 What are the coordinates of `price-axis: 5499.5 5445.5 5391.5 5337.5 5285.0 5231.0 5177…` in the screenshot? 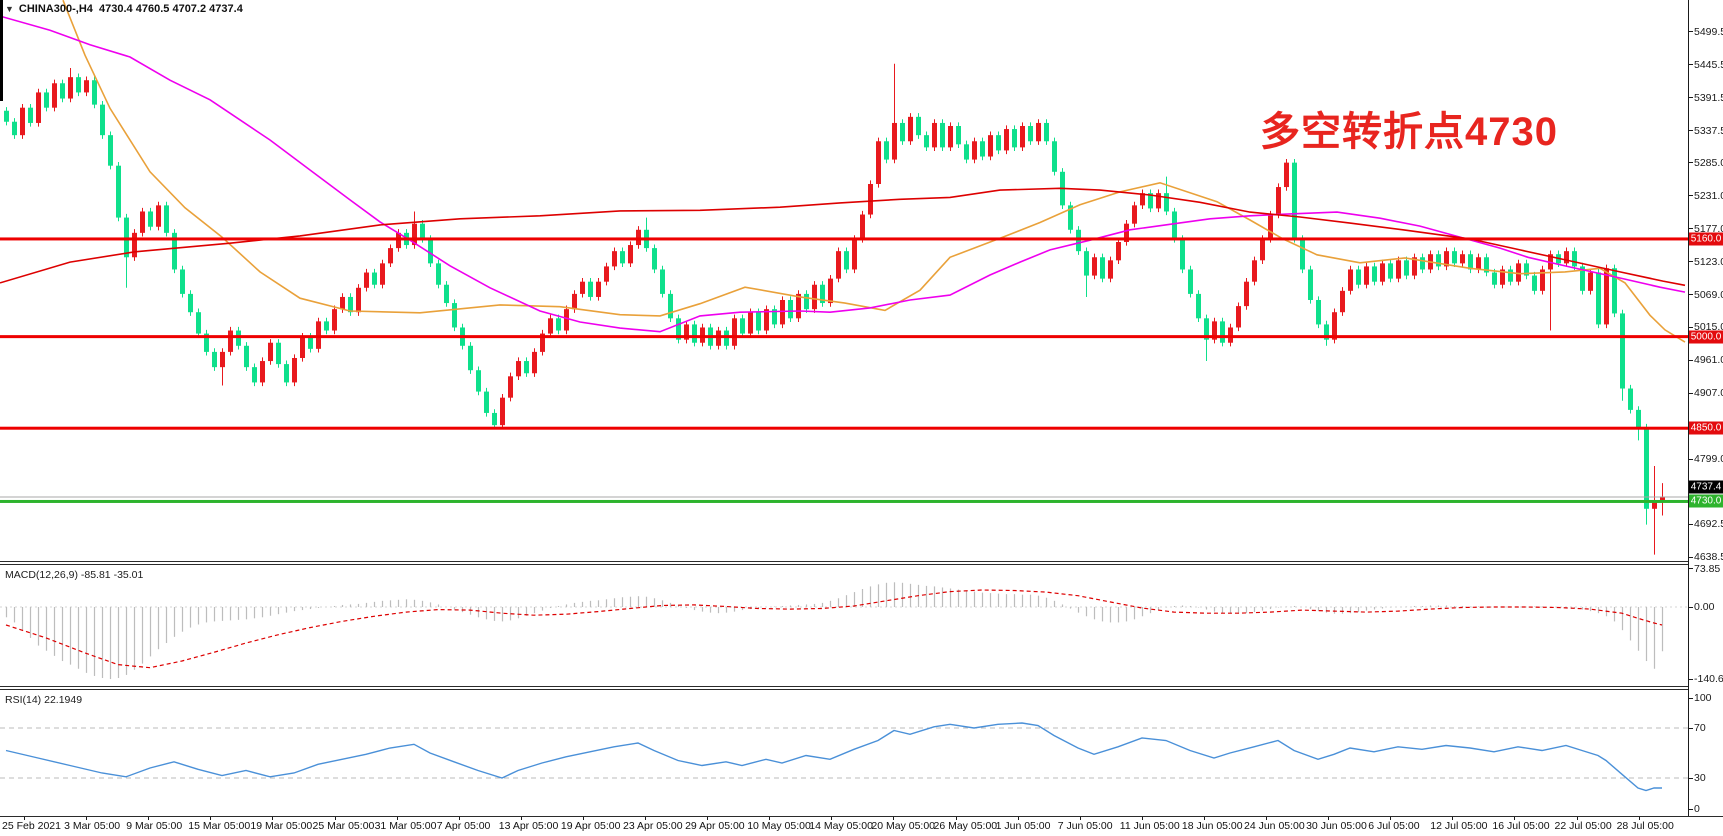 It's located at (1705, 408).